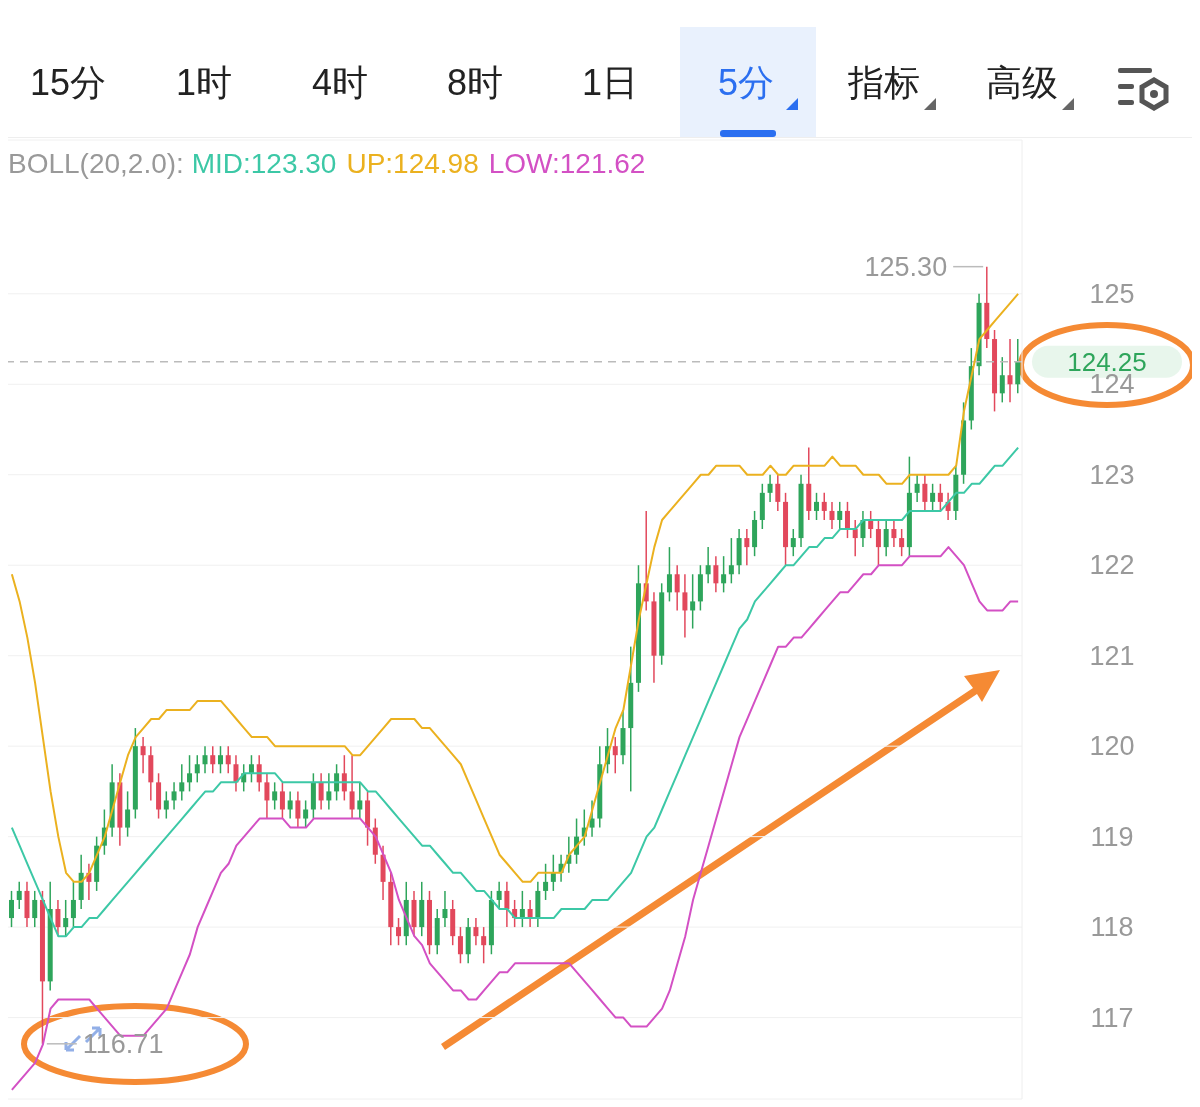 The image size is (1200, 1107). Describe the element at coordinates (1112, 1017) in the screenshot. I see `y-tick-label: 117` at that location.